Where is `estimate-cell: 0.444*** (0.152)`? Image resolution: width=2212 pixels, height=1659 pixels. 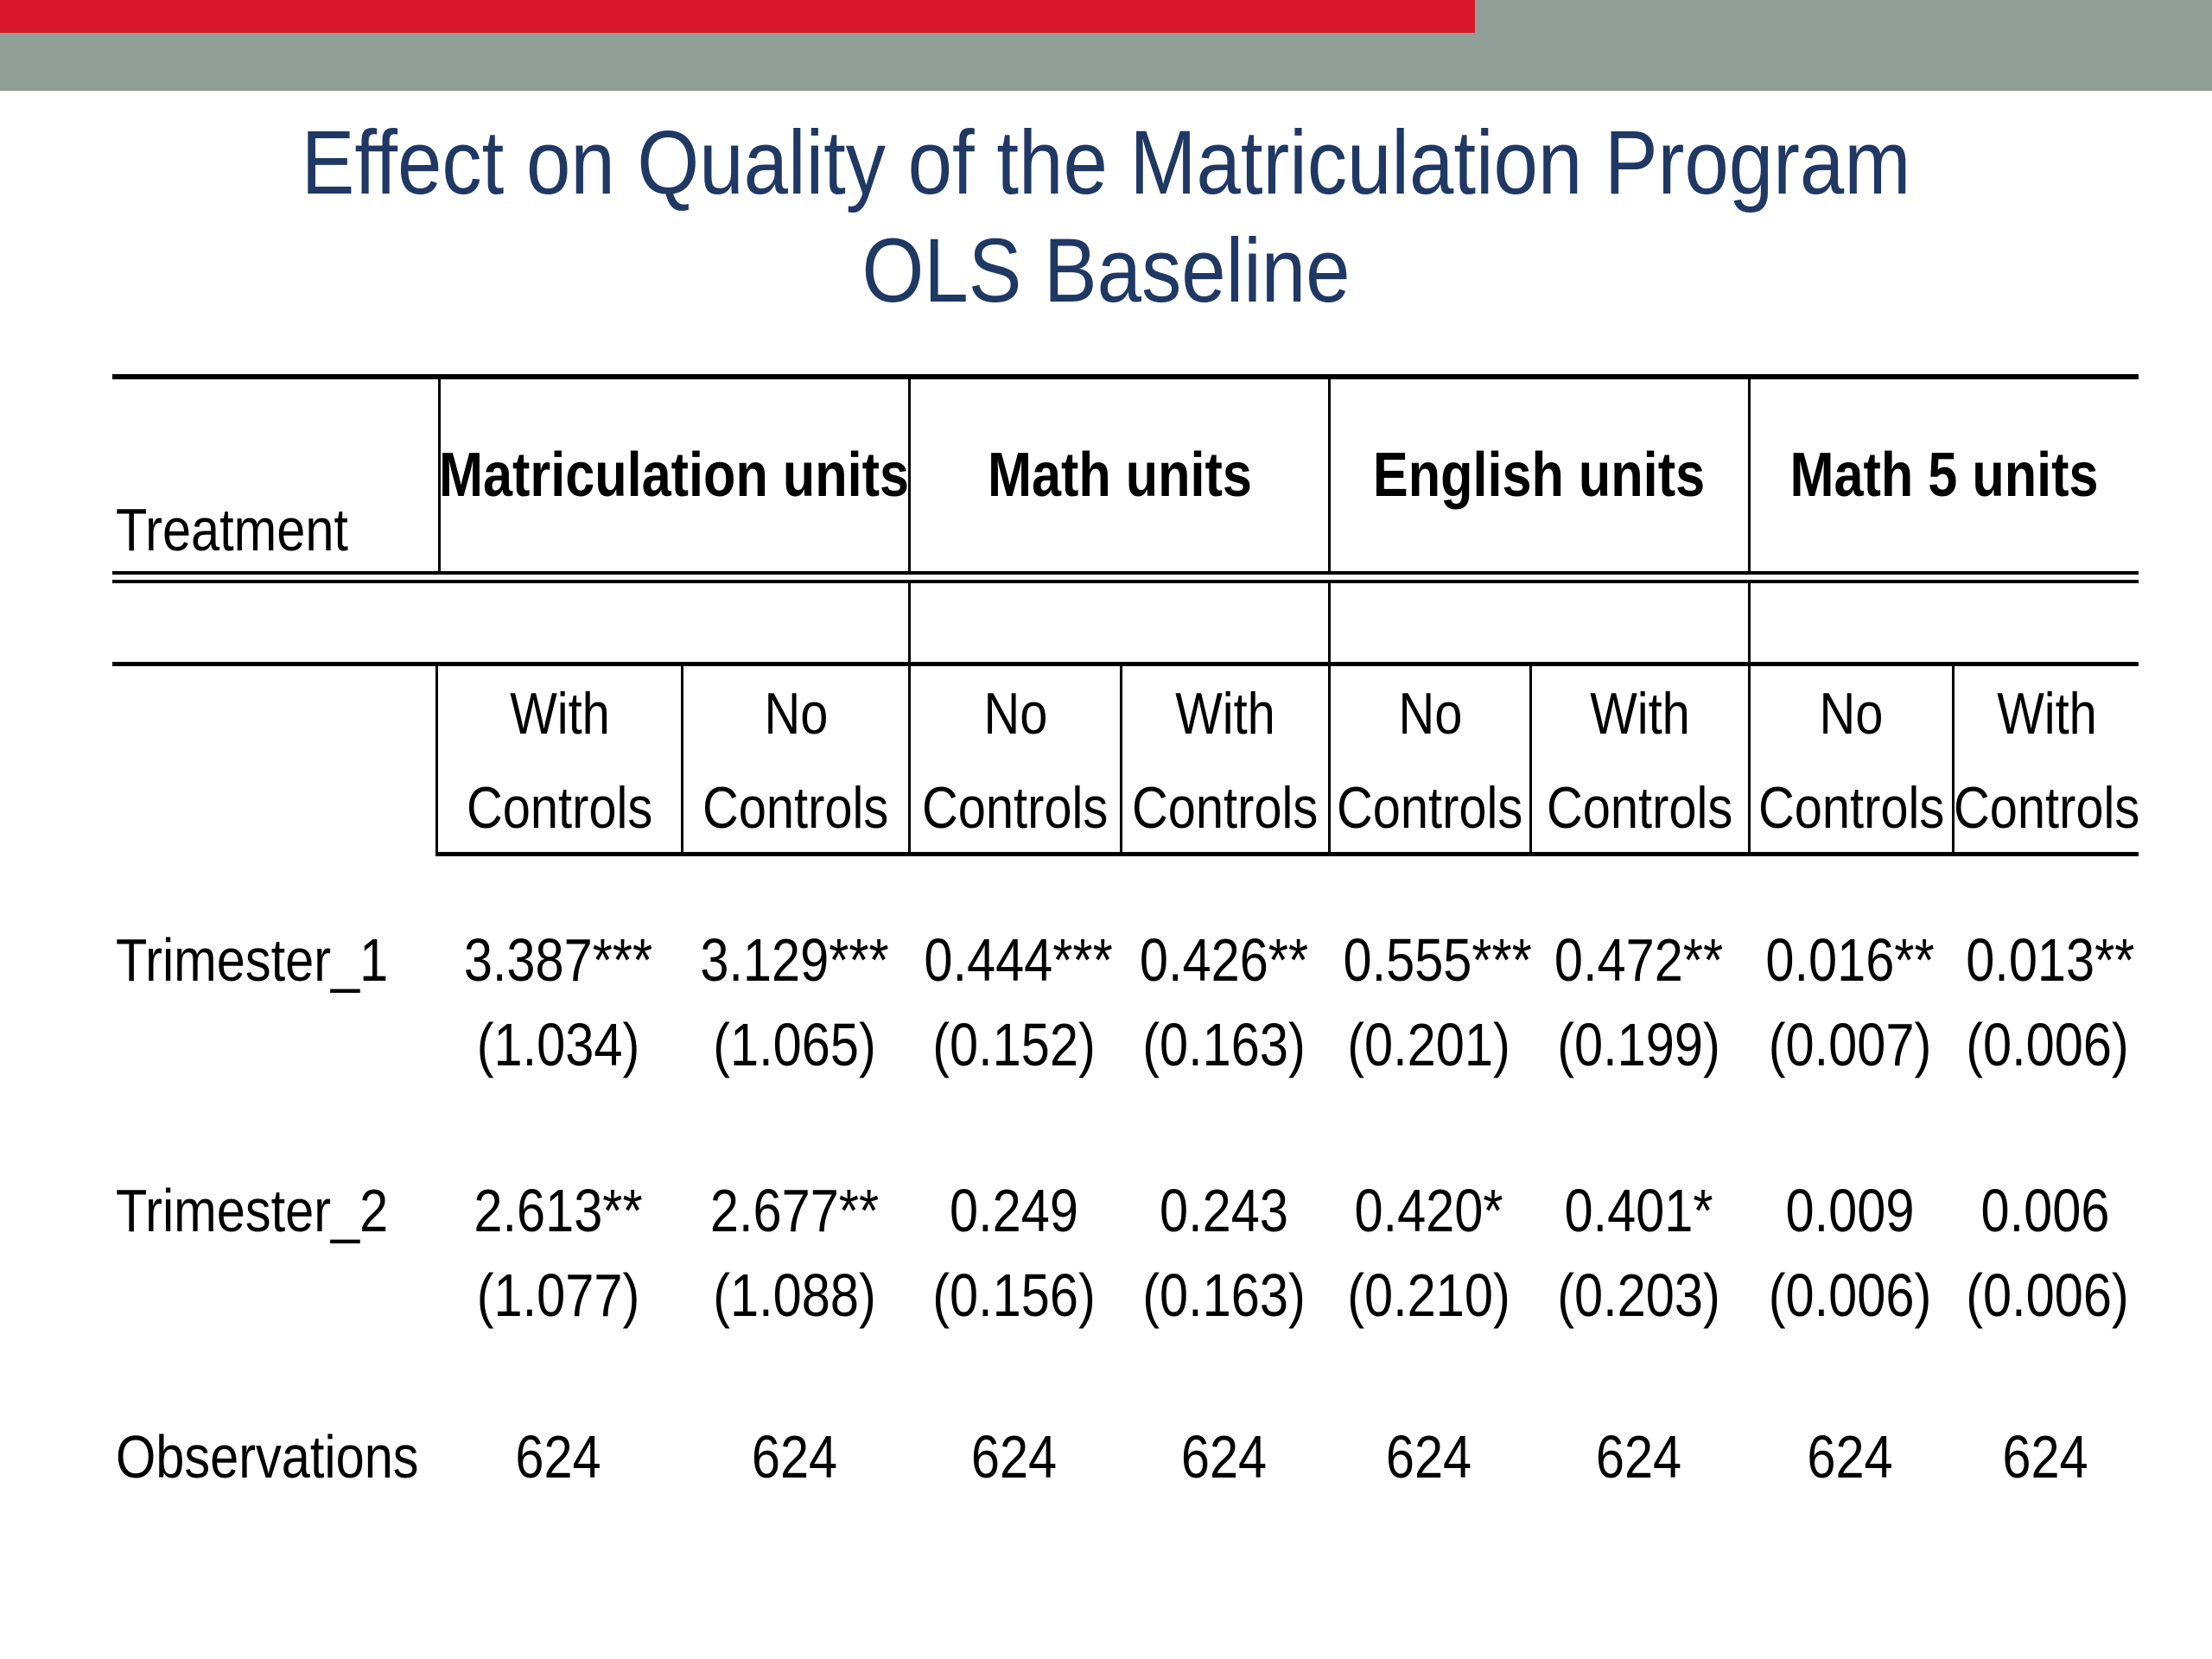 estimate-cell: 0.444*** (0.152) is located at coordinates (1014, 1002).